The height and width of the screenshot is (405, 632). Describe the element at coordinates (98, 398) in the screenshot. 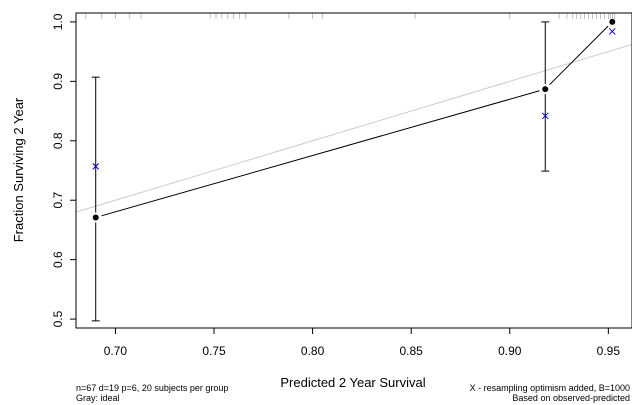

I see `footnote-ideal-legend: Gray: ideal` at that location.